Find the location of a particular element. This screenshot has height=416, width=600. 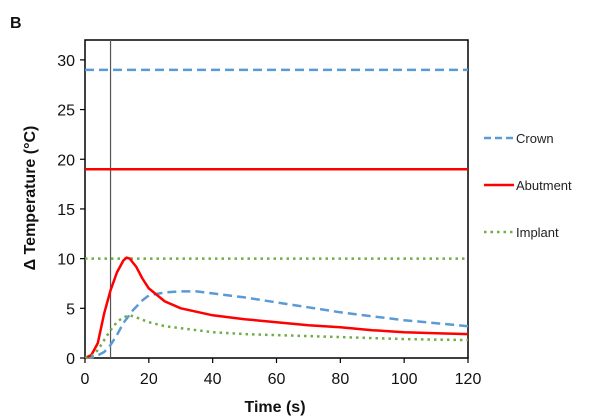

x-tick-label: 80 is located at coordinates (340, 379).